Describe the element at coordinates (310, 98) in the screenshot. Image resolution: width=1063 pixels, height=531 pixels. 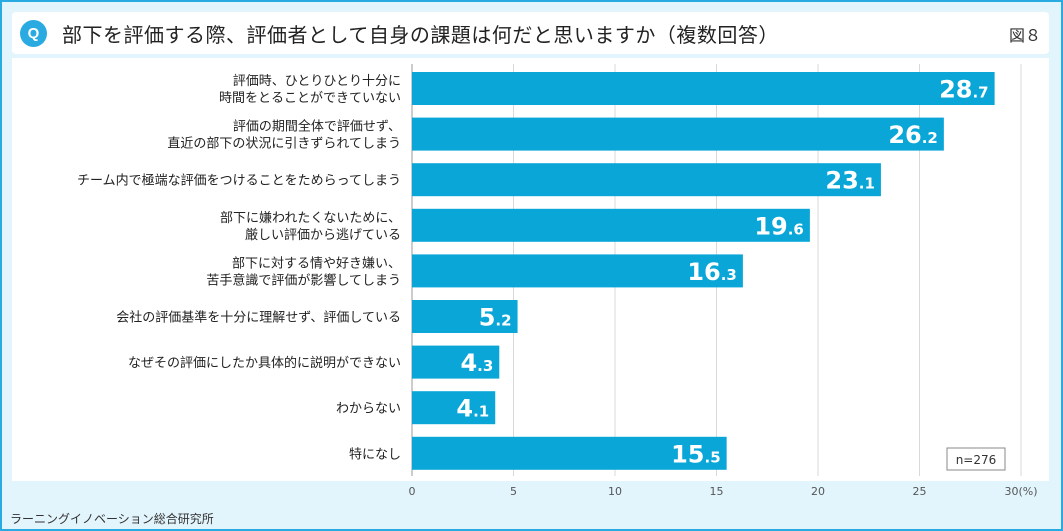
I see `category-label: 時間をとることができていない` at that location.